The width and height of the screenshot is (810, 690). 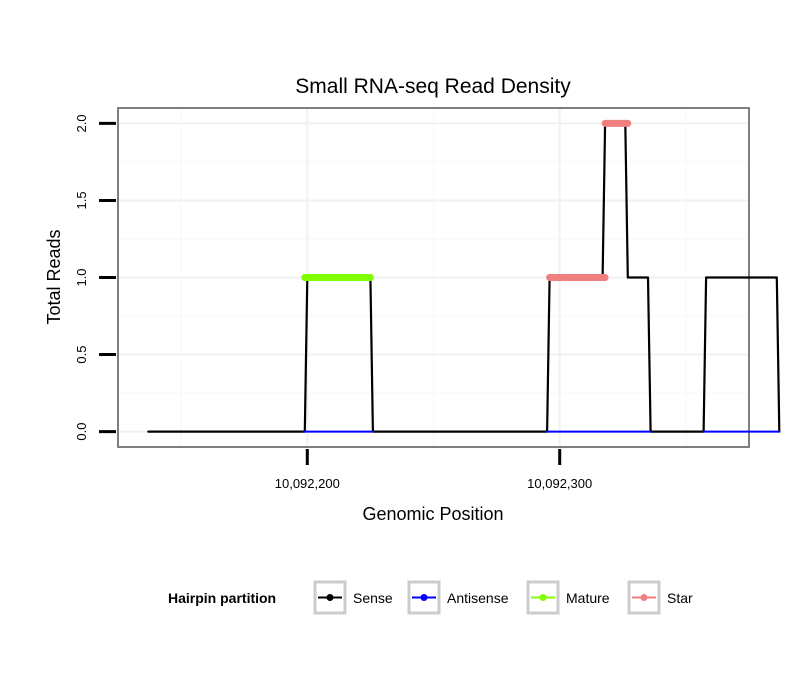 What do you see at coordinates (432, 514) in the screenshot?
I see `x-axis-title: Genomic Position` at bounding box center [432, 514].